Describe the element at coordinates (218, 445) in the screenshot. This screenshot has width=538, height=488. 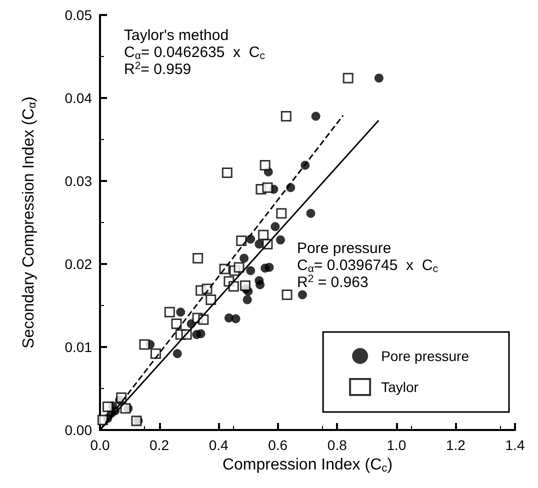
I see `x-tick-label: 0.4` at that location.